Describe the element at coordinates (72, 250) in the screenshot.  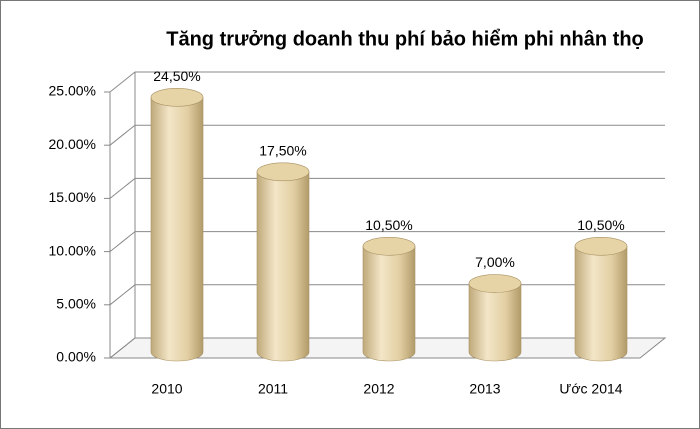
I see `y-tick-label: 10.00%` at that location.